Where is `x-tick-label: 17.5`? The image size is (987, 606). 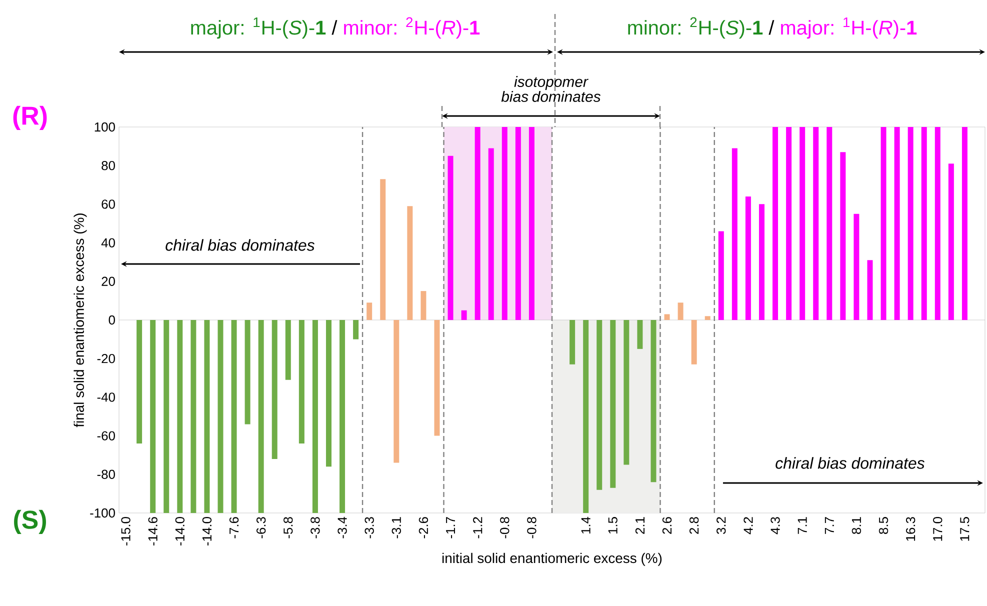 x-tick-label: 17.5 is located at coordinates (965, 529).